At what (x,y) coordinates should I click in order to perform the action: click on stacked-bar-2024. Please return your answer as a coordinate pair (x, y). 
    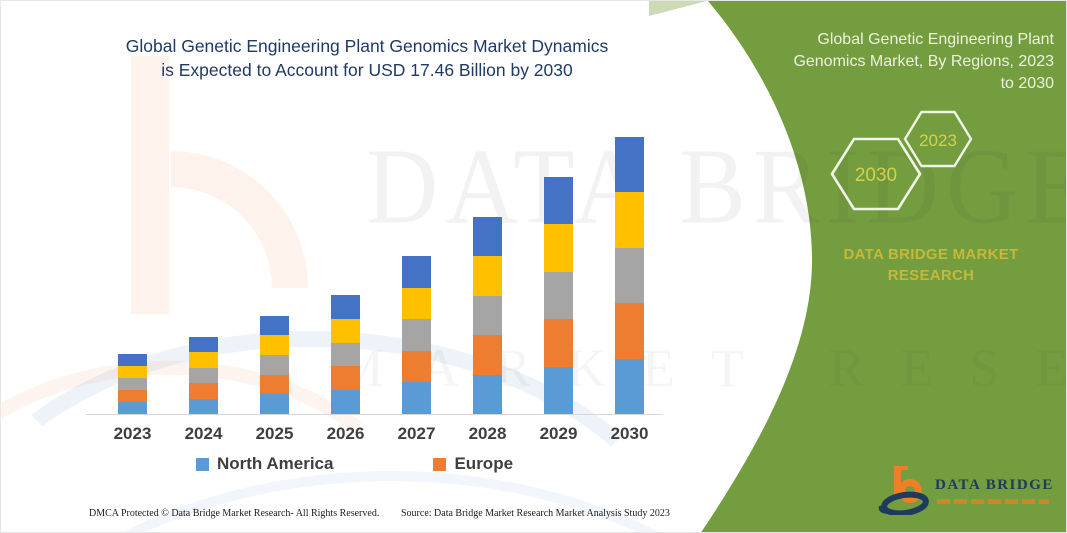
    Looking at the image, I should click on (203, 375).